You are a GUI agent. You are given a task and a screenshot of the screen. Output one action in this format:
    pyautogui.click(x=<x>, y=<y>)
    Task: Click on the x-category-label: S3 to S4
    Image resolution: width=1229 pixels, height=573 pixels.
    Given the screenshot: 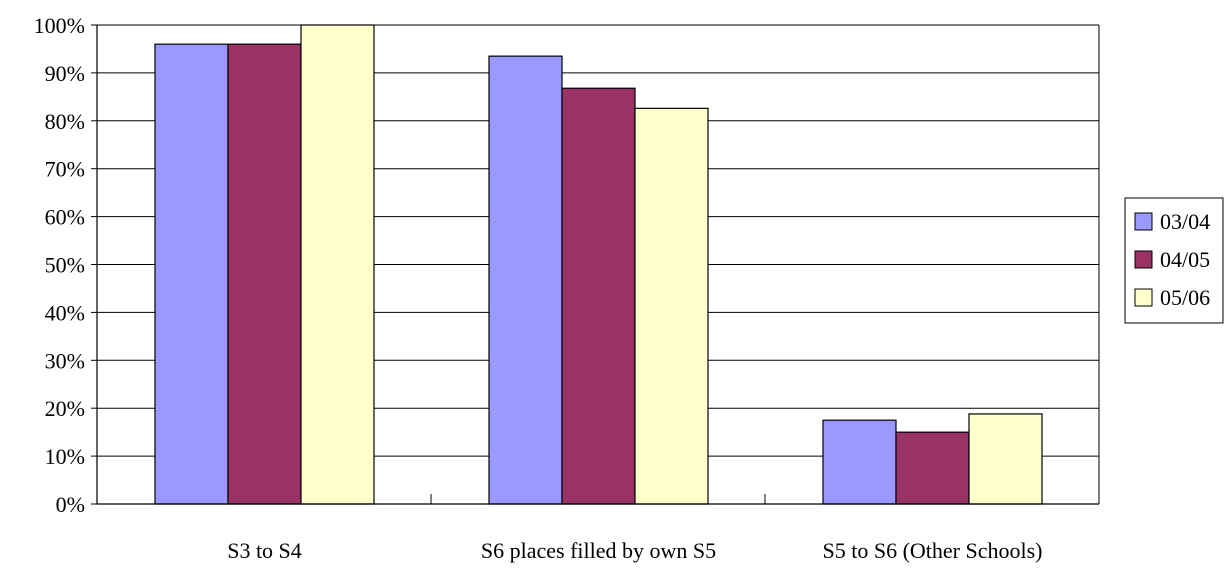 What is the action you would take?
    pyautogui.click(x=264, y=550)
    